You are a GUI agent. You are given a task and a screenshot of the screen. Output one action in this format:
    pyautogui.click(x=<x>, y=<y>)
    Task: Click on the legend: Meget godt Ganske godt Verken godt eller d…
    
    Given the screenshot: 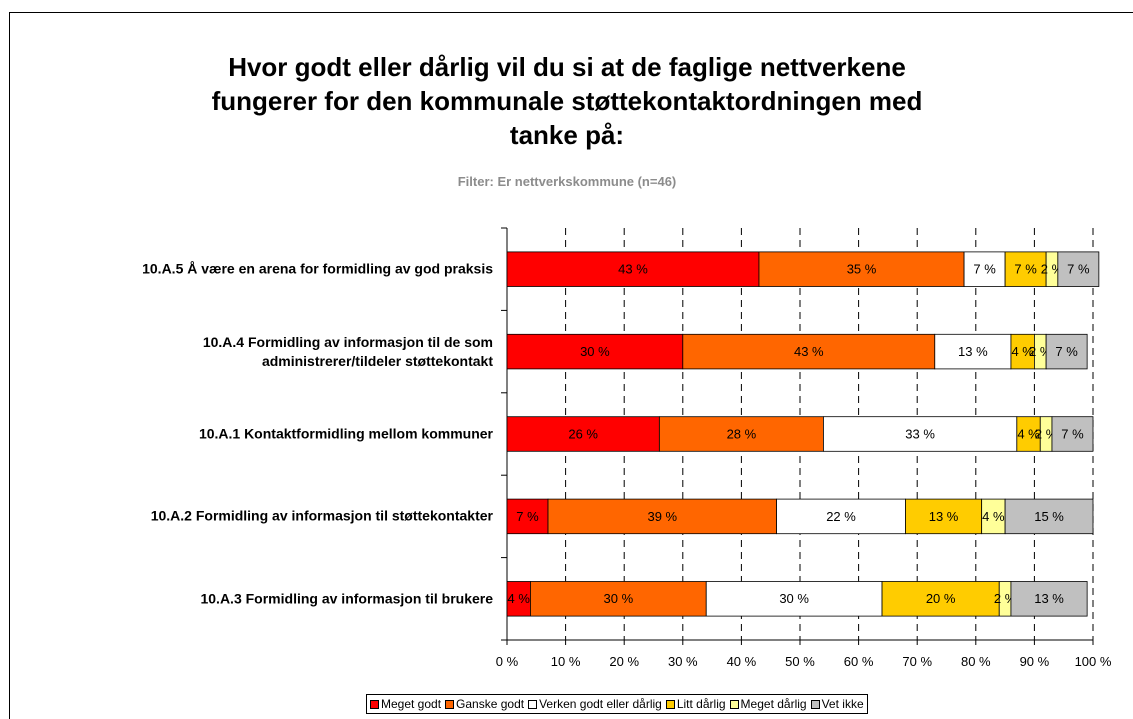 What is the action you would take?
    pyautogui.click(x=617, y=704)
    